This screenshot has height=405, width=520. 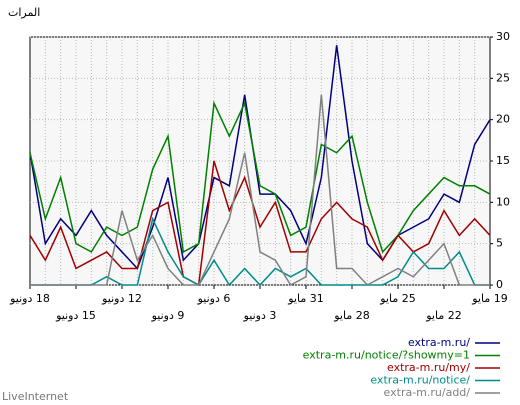 What do you see at coordinates (443, 315) in the screenshot?
I see `x-tick-label: 22 مايو` at bounding box center [443, 315].